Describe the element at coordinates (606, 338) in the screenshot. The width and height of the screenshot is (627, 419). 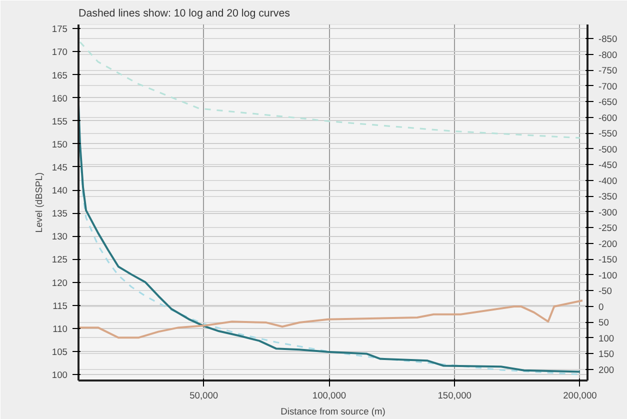
I see `y2-tick-label: 100` at that location.